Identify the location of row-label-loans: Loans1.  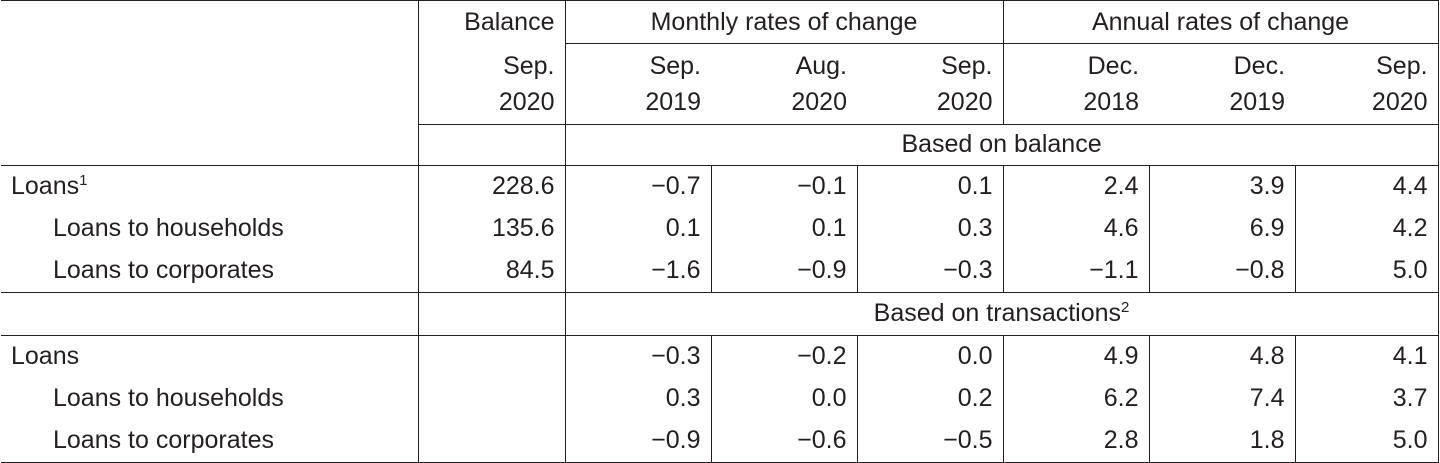
(209, 186).